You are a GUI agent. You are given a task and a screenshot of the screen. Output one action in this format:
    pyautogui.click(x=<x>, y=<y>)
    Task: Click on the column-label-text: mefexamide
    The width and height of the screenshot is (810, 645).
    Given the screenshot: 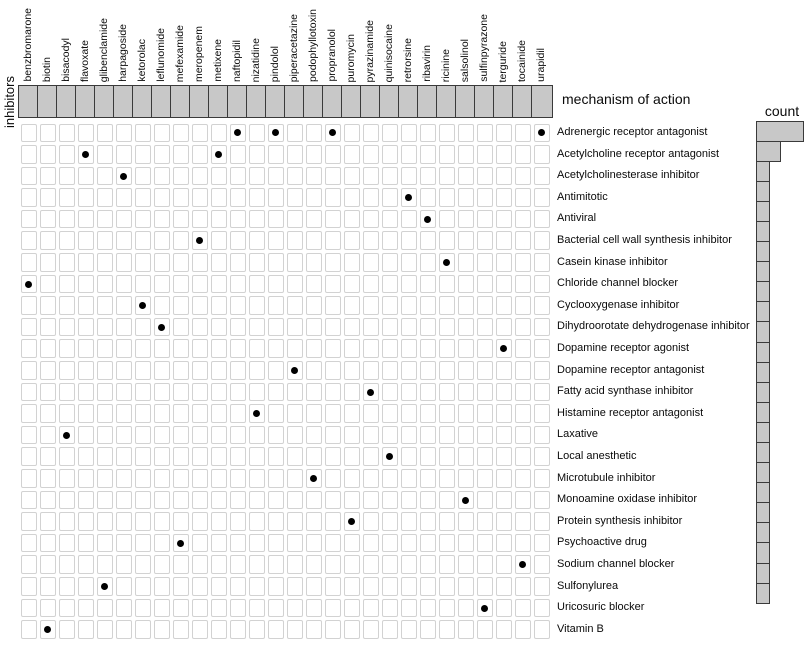 What is the action you would take?
    pyautogui.click(x=180, y=53)
    